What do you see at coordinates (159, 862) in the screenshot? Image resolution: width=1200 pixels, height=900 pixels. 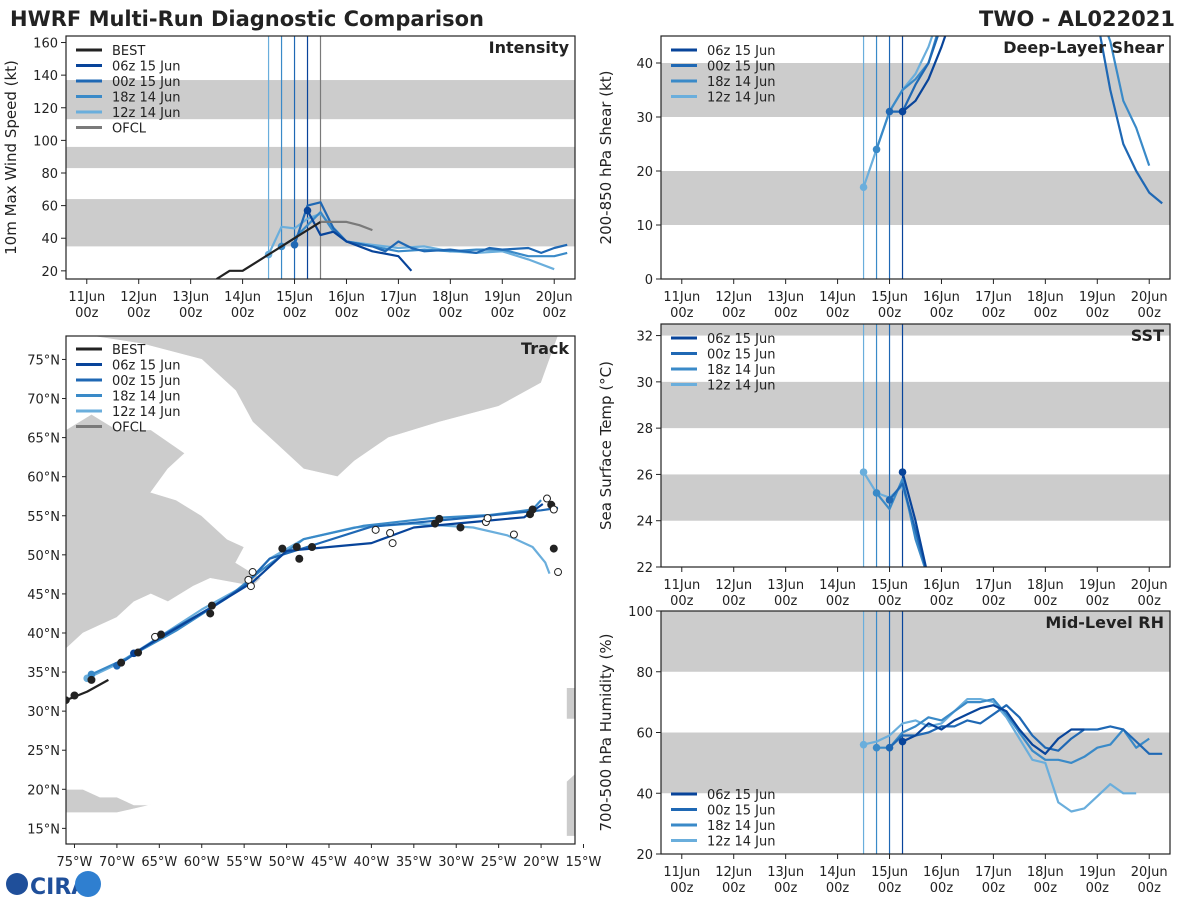 I see `lon-tick-label: 65°W` at bounding box center [159, 862].